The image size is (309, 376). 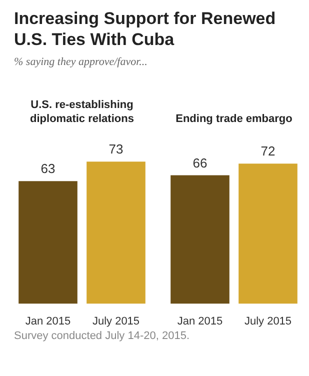 What do you see at coordinates (145, 29) in the screenshot?
I see `text: Increasing Support for Renewed U.S. Ties With Cuba` at bounding box center [145, 29].